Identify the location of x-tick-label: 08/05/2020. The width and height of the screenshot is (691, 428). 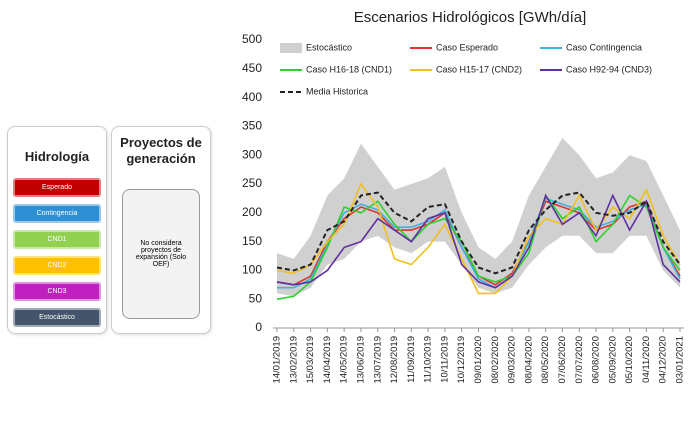
(545, 360).